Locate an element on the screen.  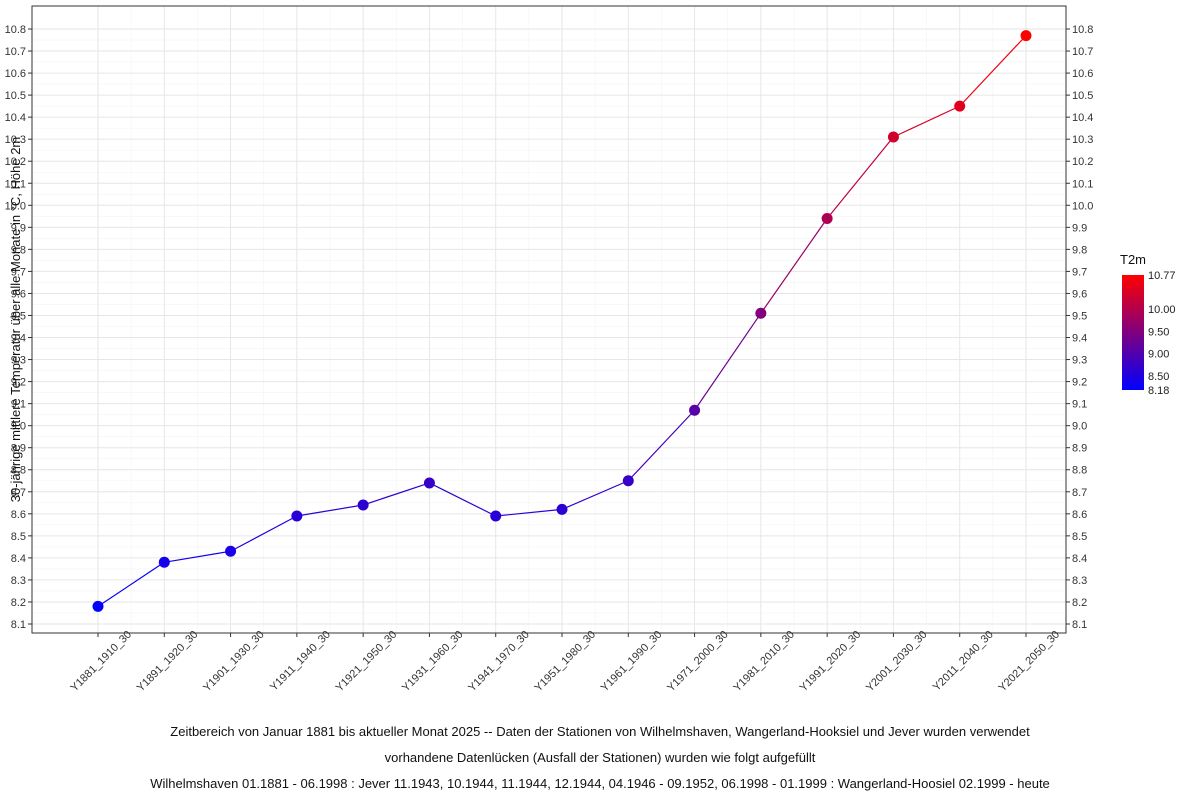
y-tick-label-right: 10.5 is located at coordinates (1082, 96).